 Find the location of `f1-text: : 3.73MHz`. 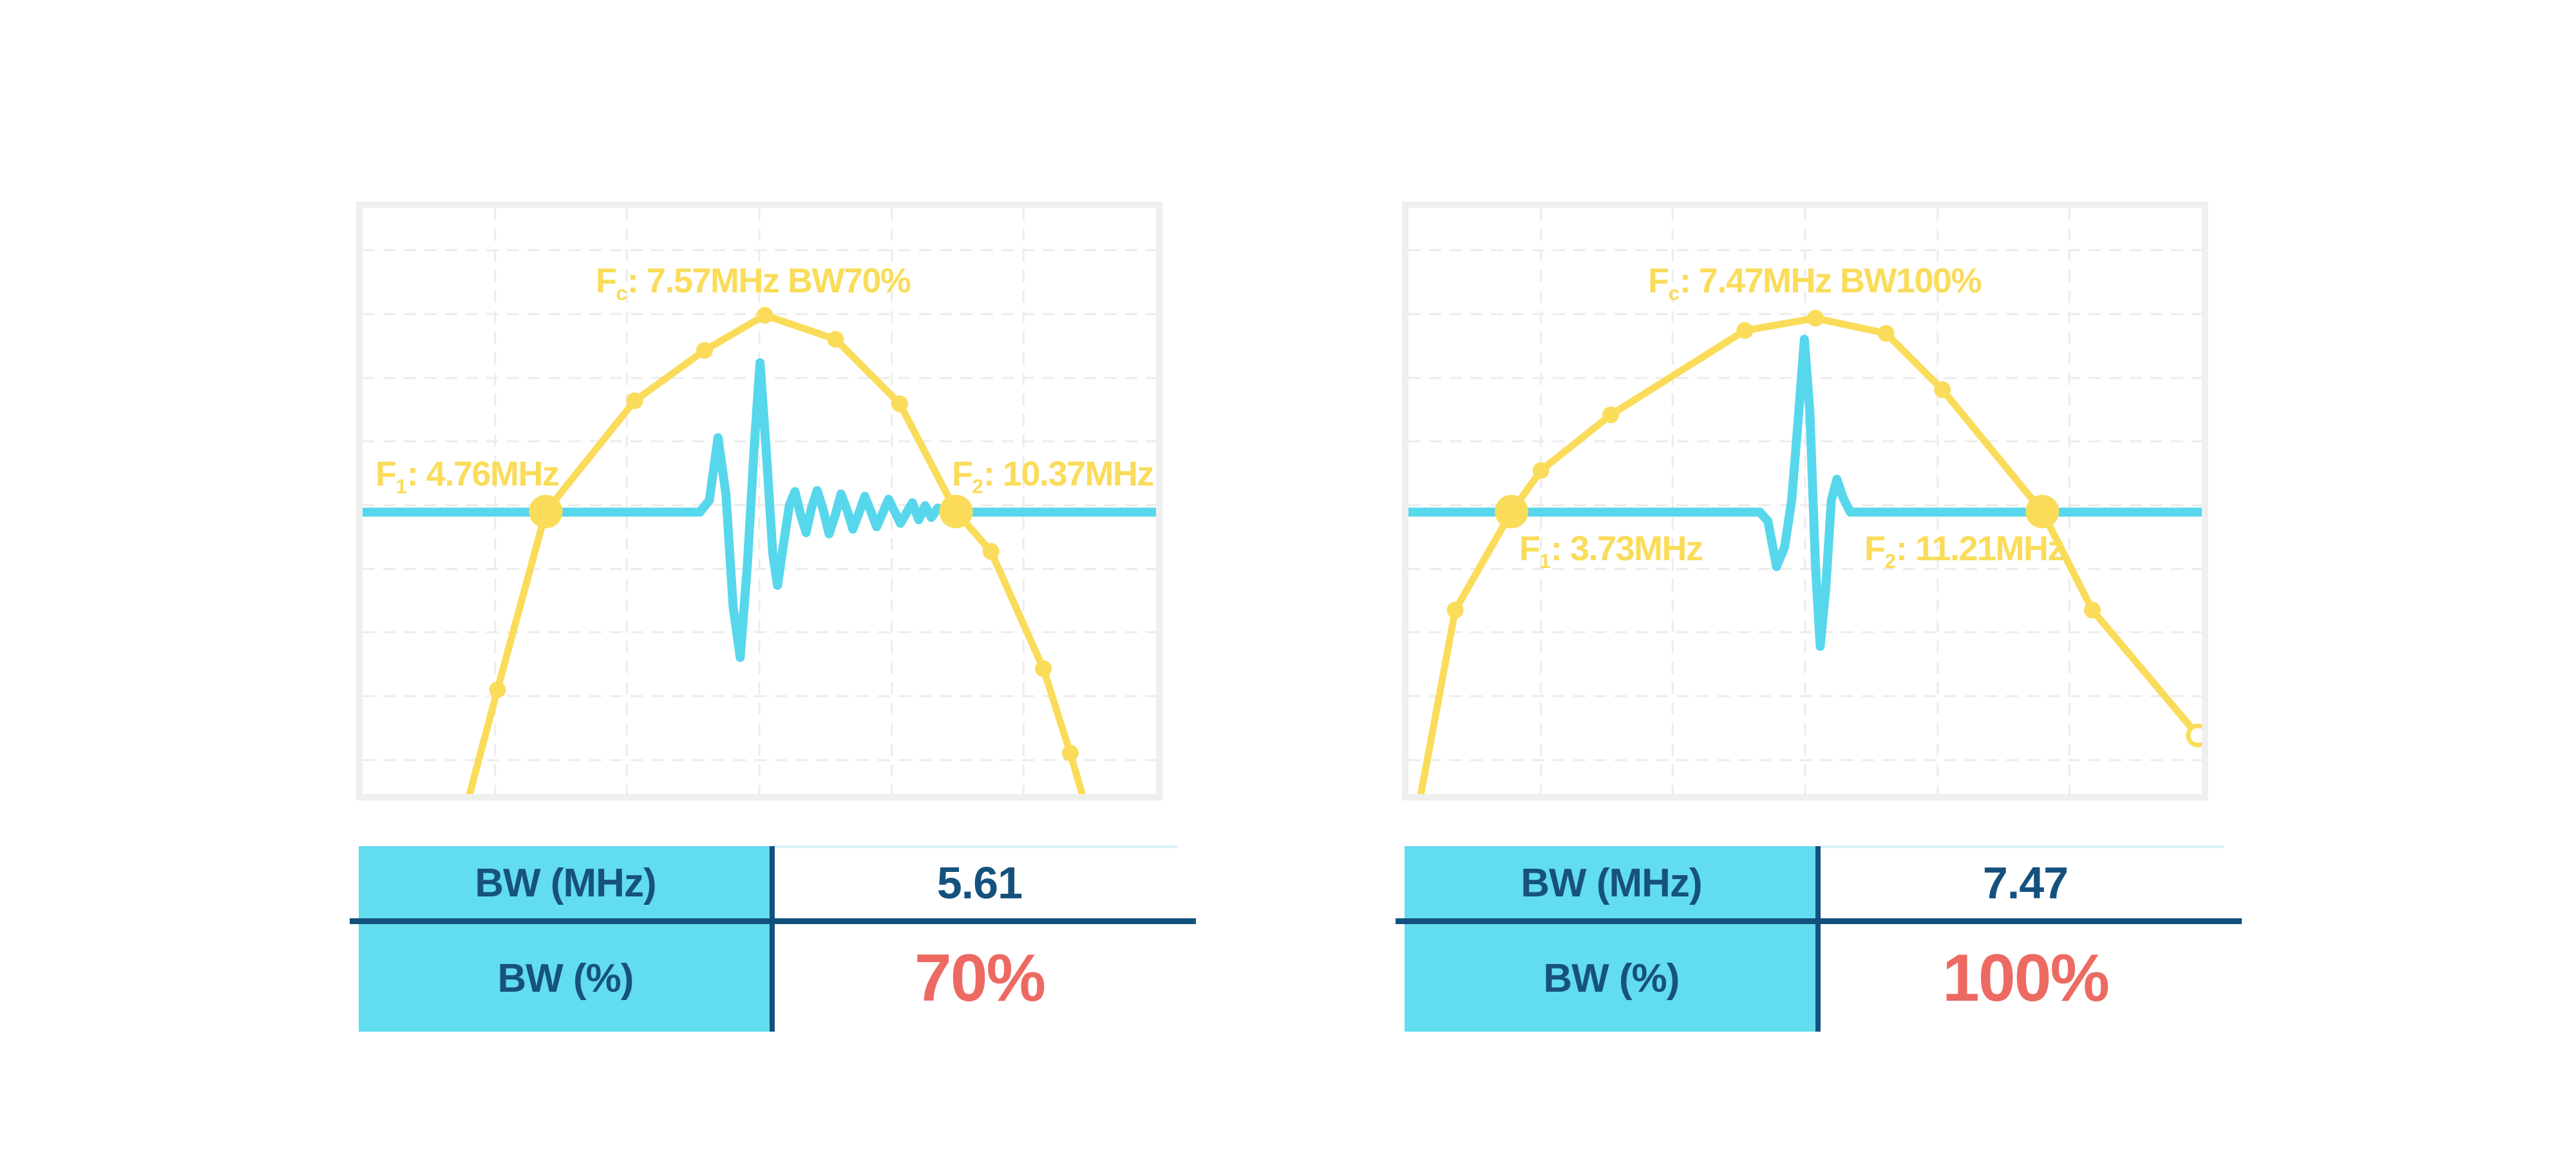

f1-text: : 3.73MHz is located at coordinates (1626, 548).